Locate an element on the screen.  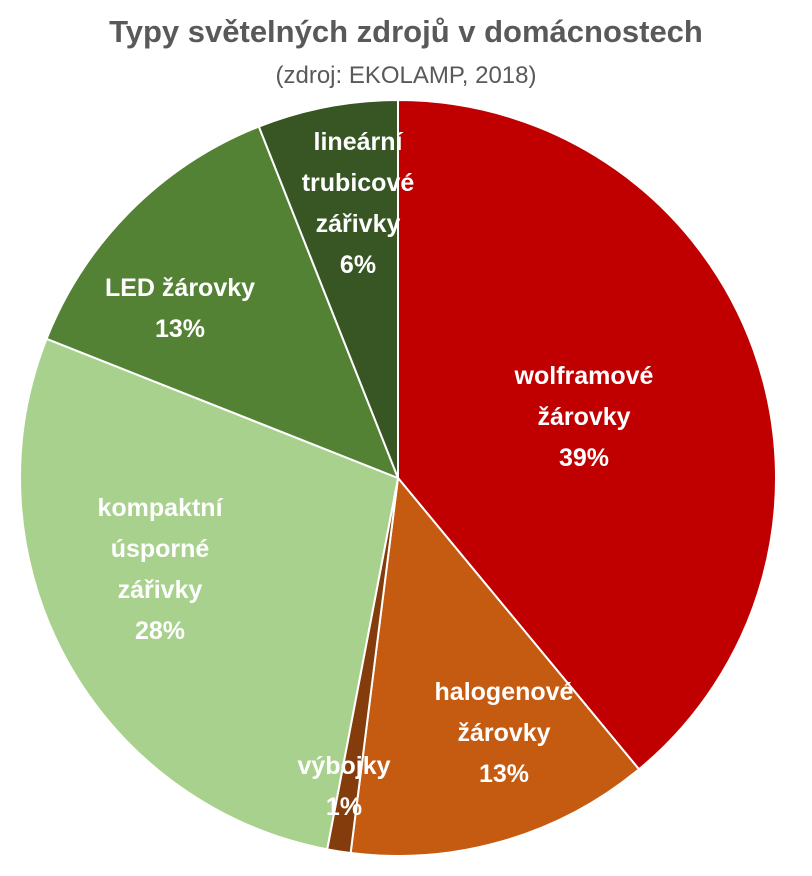
slice-category-label: wolframové is located at coordinates (584, 376).